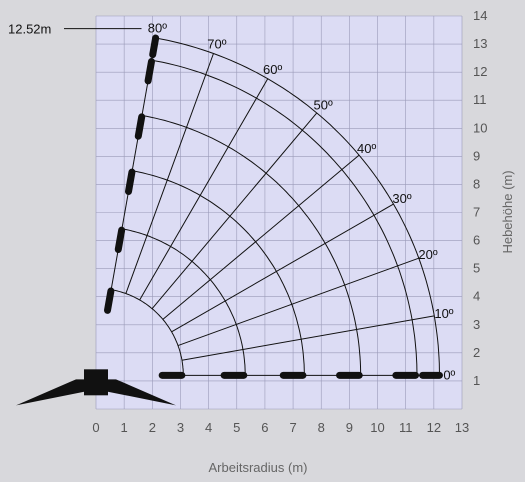 This screenshot has width=525, height=482. I want to click on angle-label: 20º, so click(427, 254).